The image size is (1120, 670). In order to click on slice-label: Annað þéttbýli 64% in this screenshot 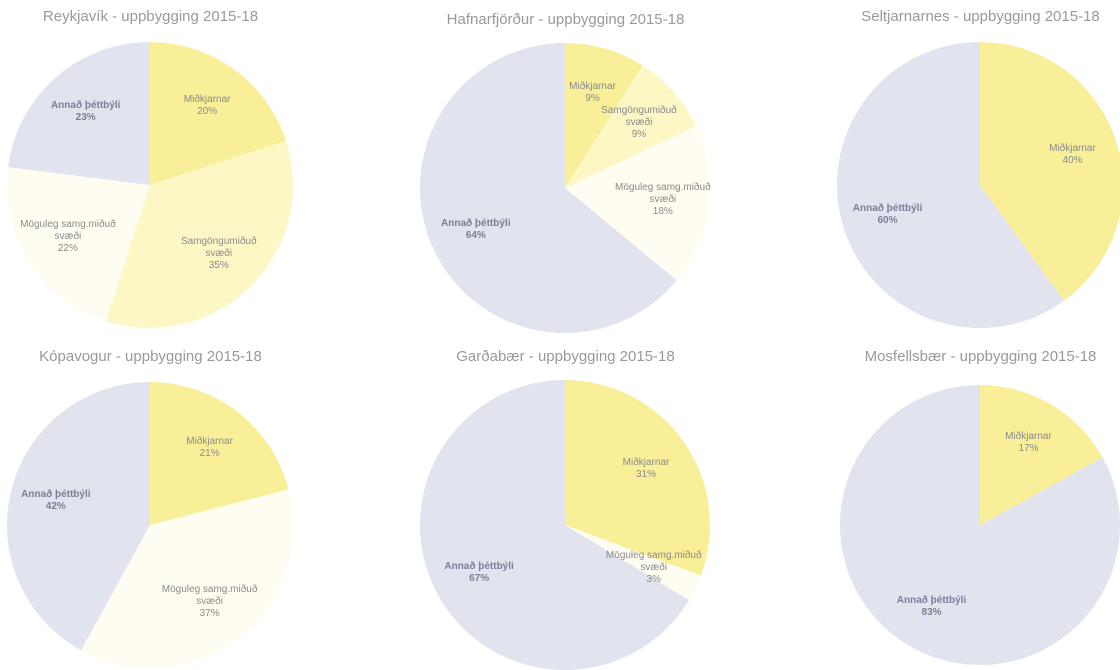, I will do `click(476, 230)`.